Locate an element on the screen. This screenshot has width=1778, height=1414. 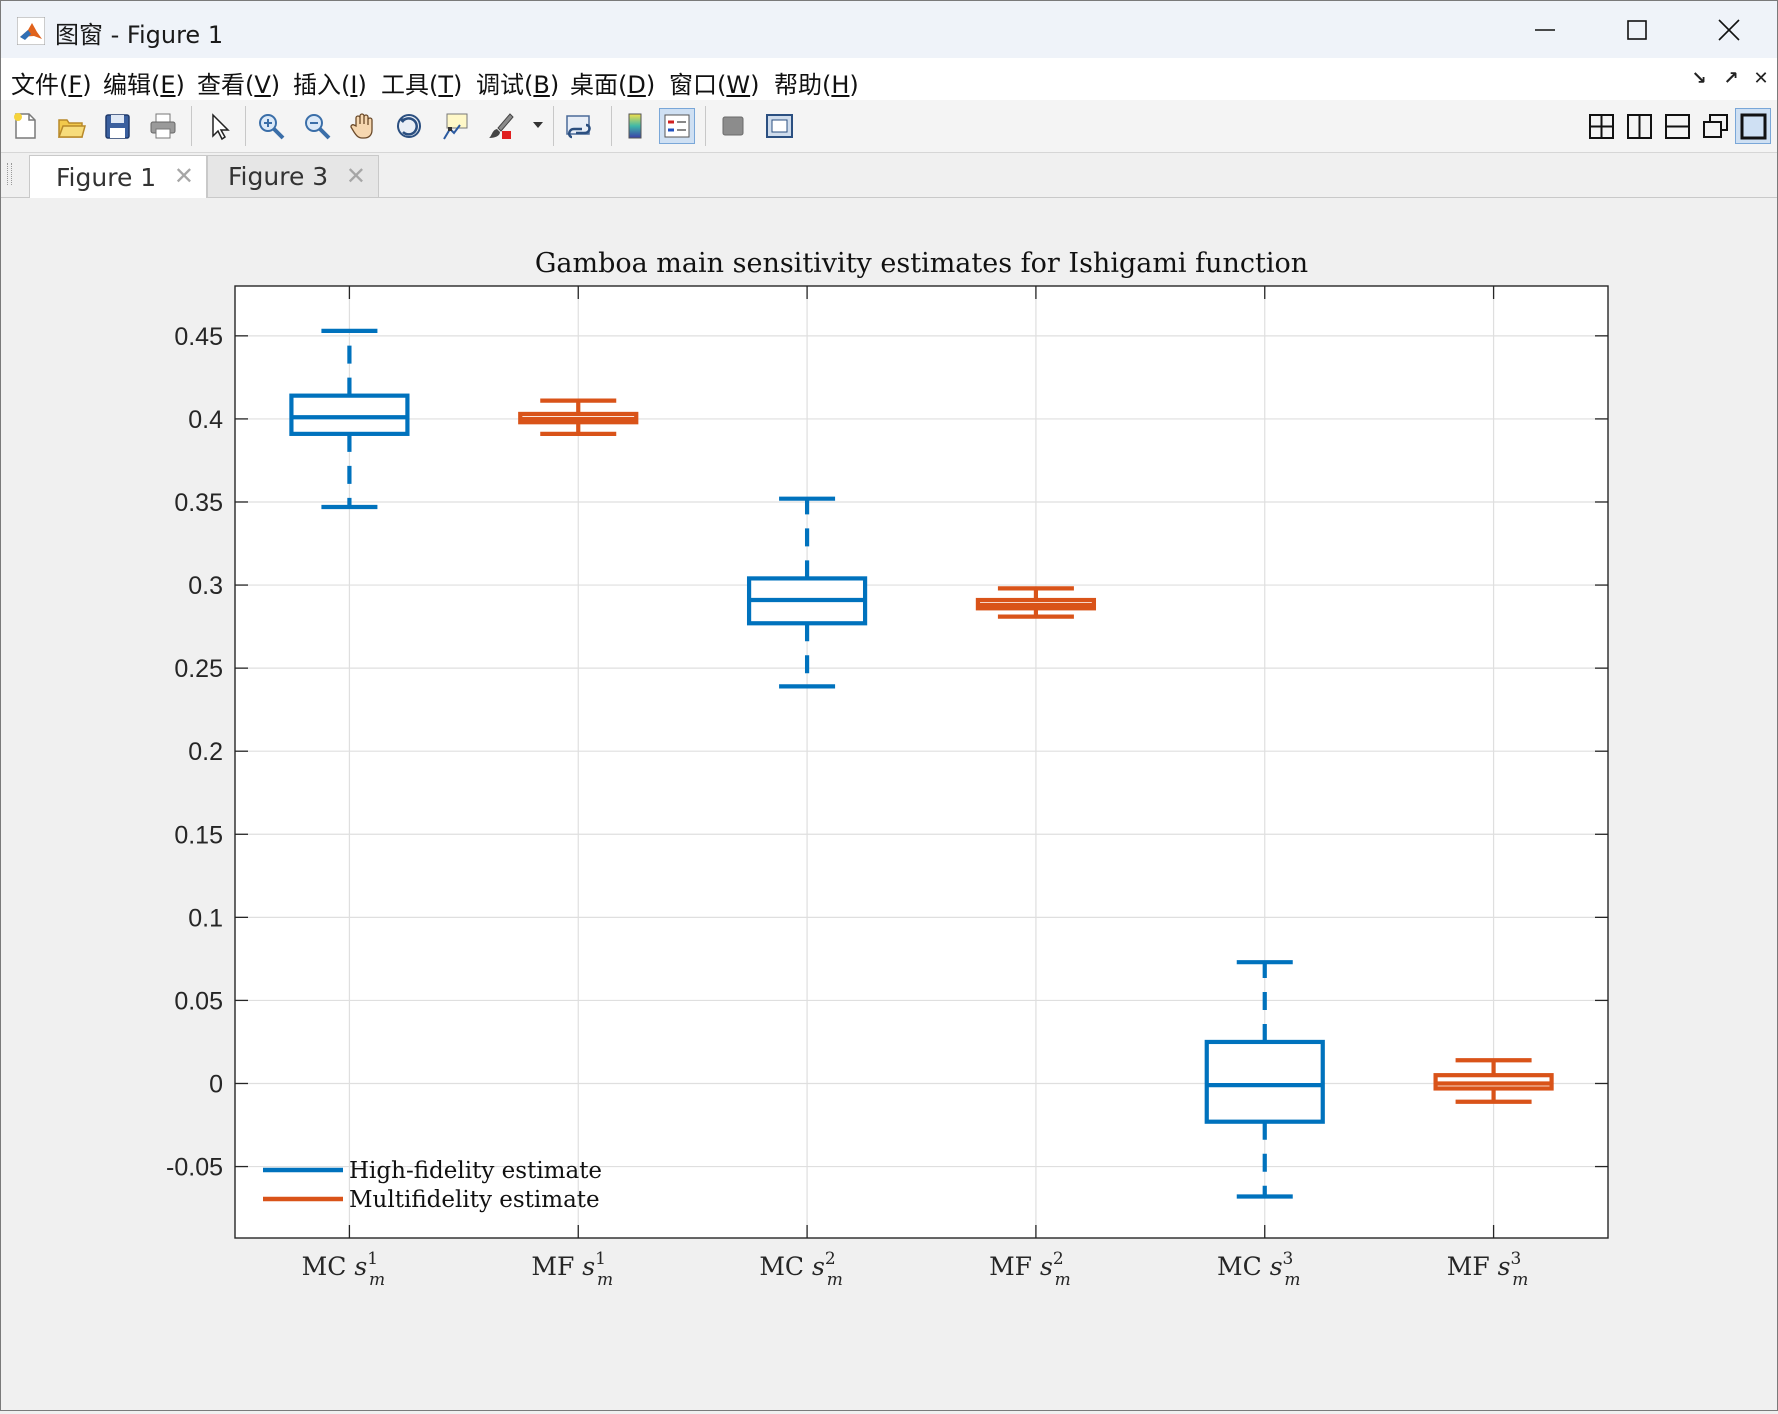
x-tick-label: MF s2 m is located at coordinates (1030, 1269).